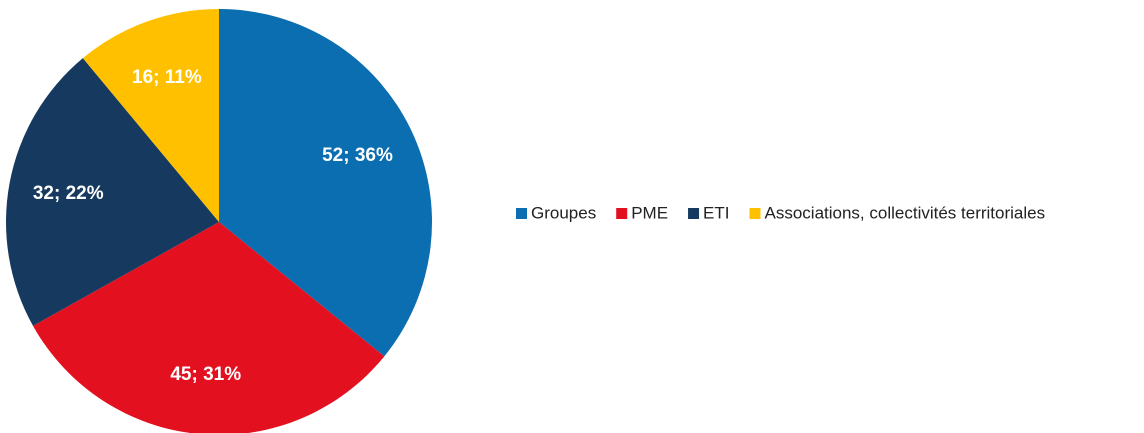 Image resolution: width=1144 pixels, height=433 pixels. Describe the element at coordinates (563, 212) in the screenshot. I see `legend-label: Groupes` at that location.